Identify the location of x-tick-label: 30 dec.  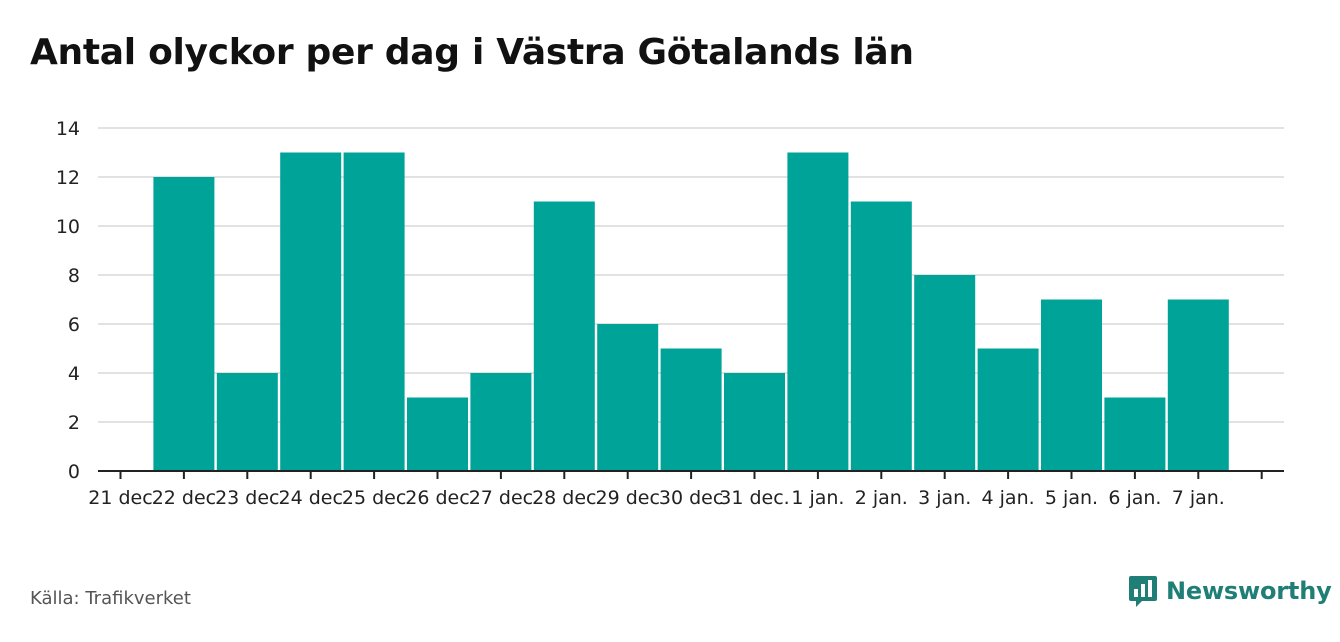
(691, 498).